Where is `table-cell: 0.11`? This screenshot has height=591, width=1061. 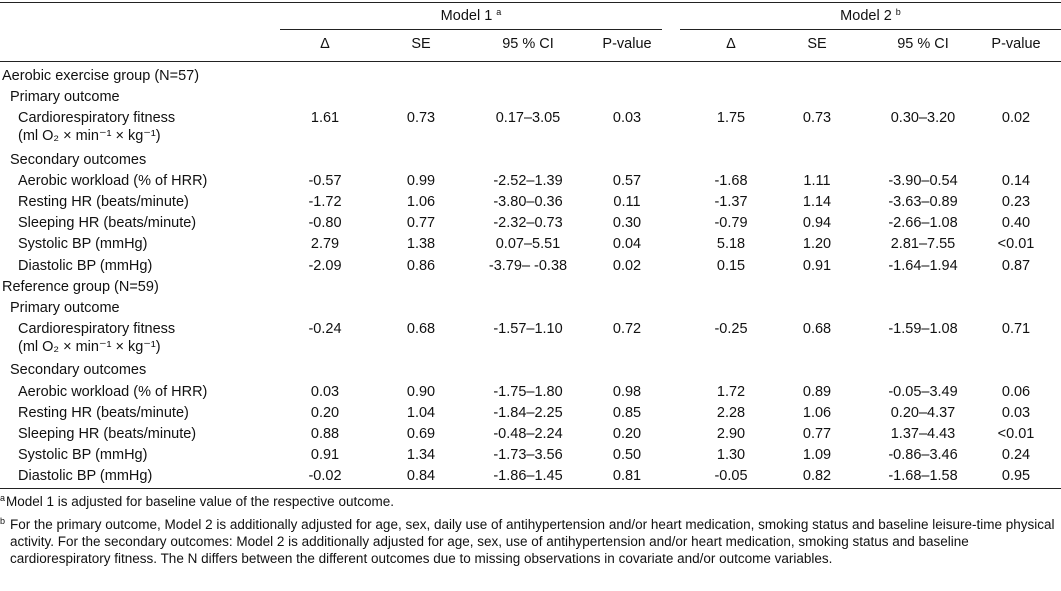 table-cell: 0.11 is located at coordinates (627, 202).